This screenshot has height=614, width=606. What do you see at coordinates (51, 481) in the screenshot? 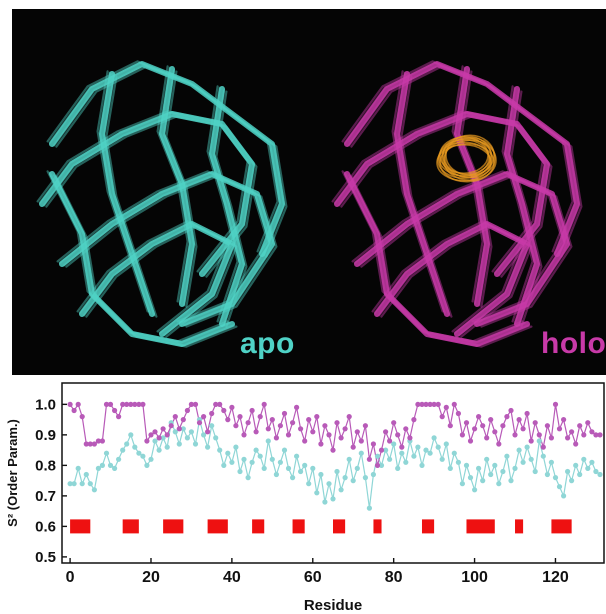
I see `y-axis-ticks: 0.5 0.6 0.7 0.8 0.9 1.0` at bounding box center [51, 481].